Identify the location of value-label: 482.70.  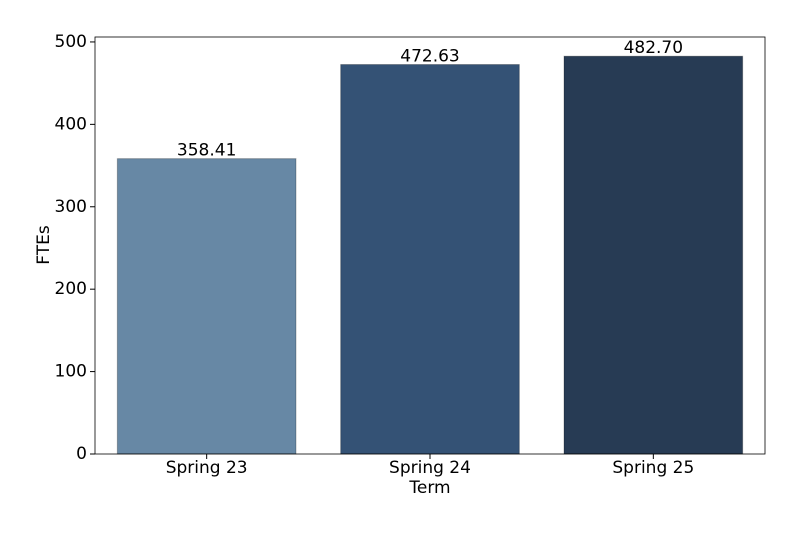
(653, 48).